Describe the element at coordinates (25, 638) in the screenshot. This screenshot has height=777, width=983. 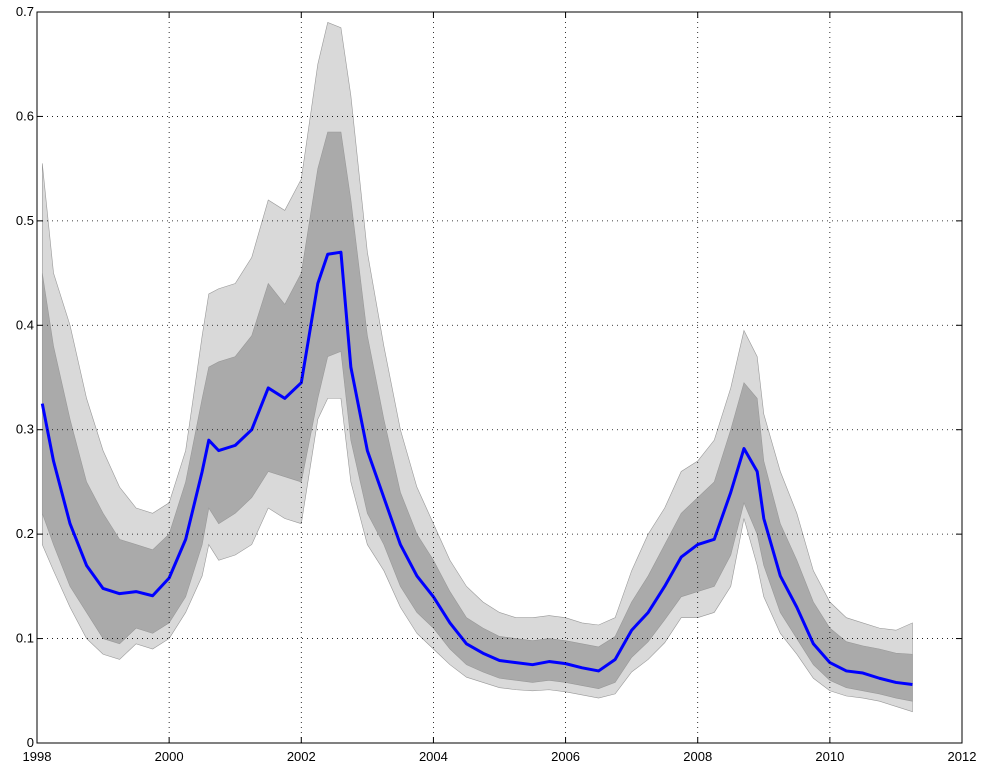
I see `y-tick-label: 0.1` at that location.